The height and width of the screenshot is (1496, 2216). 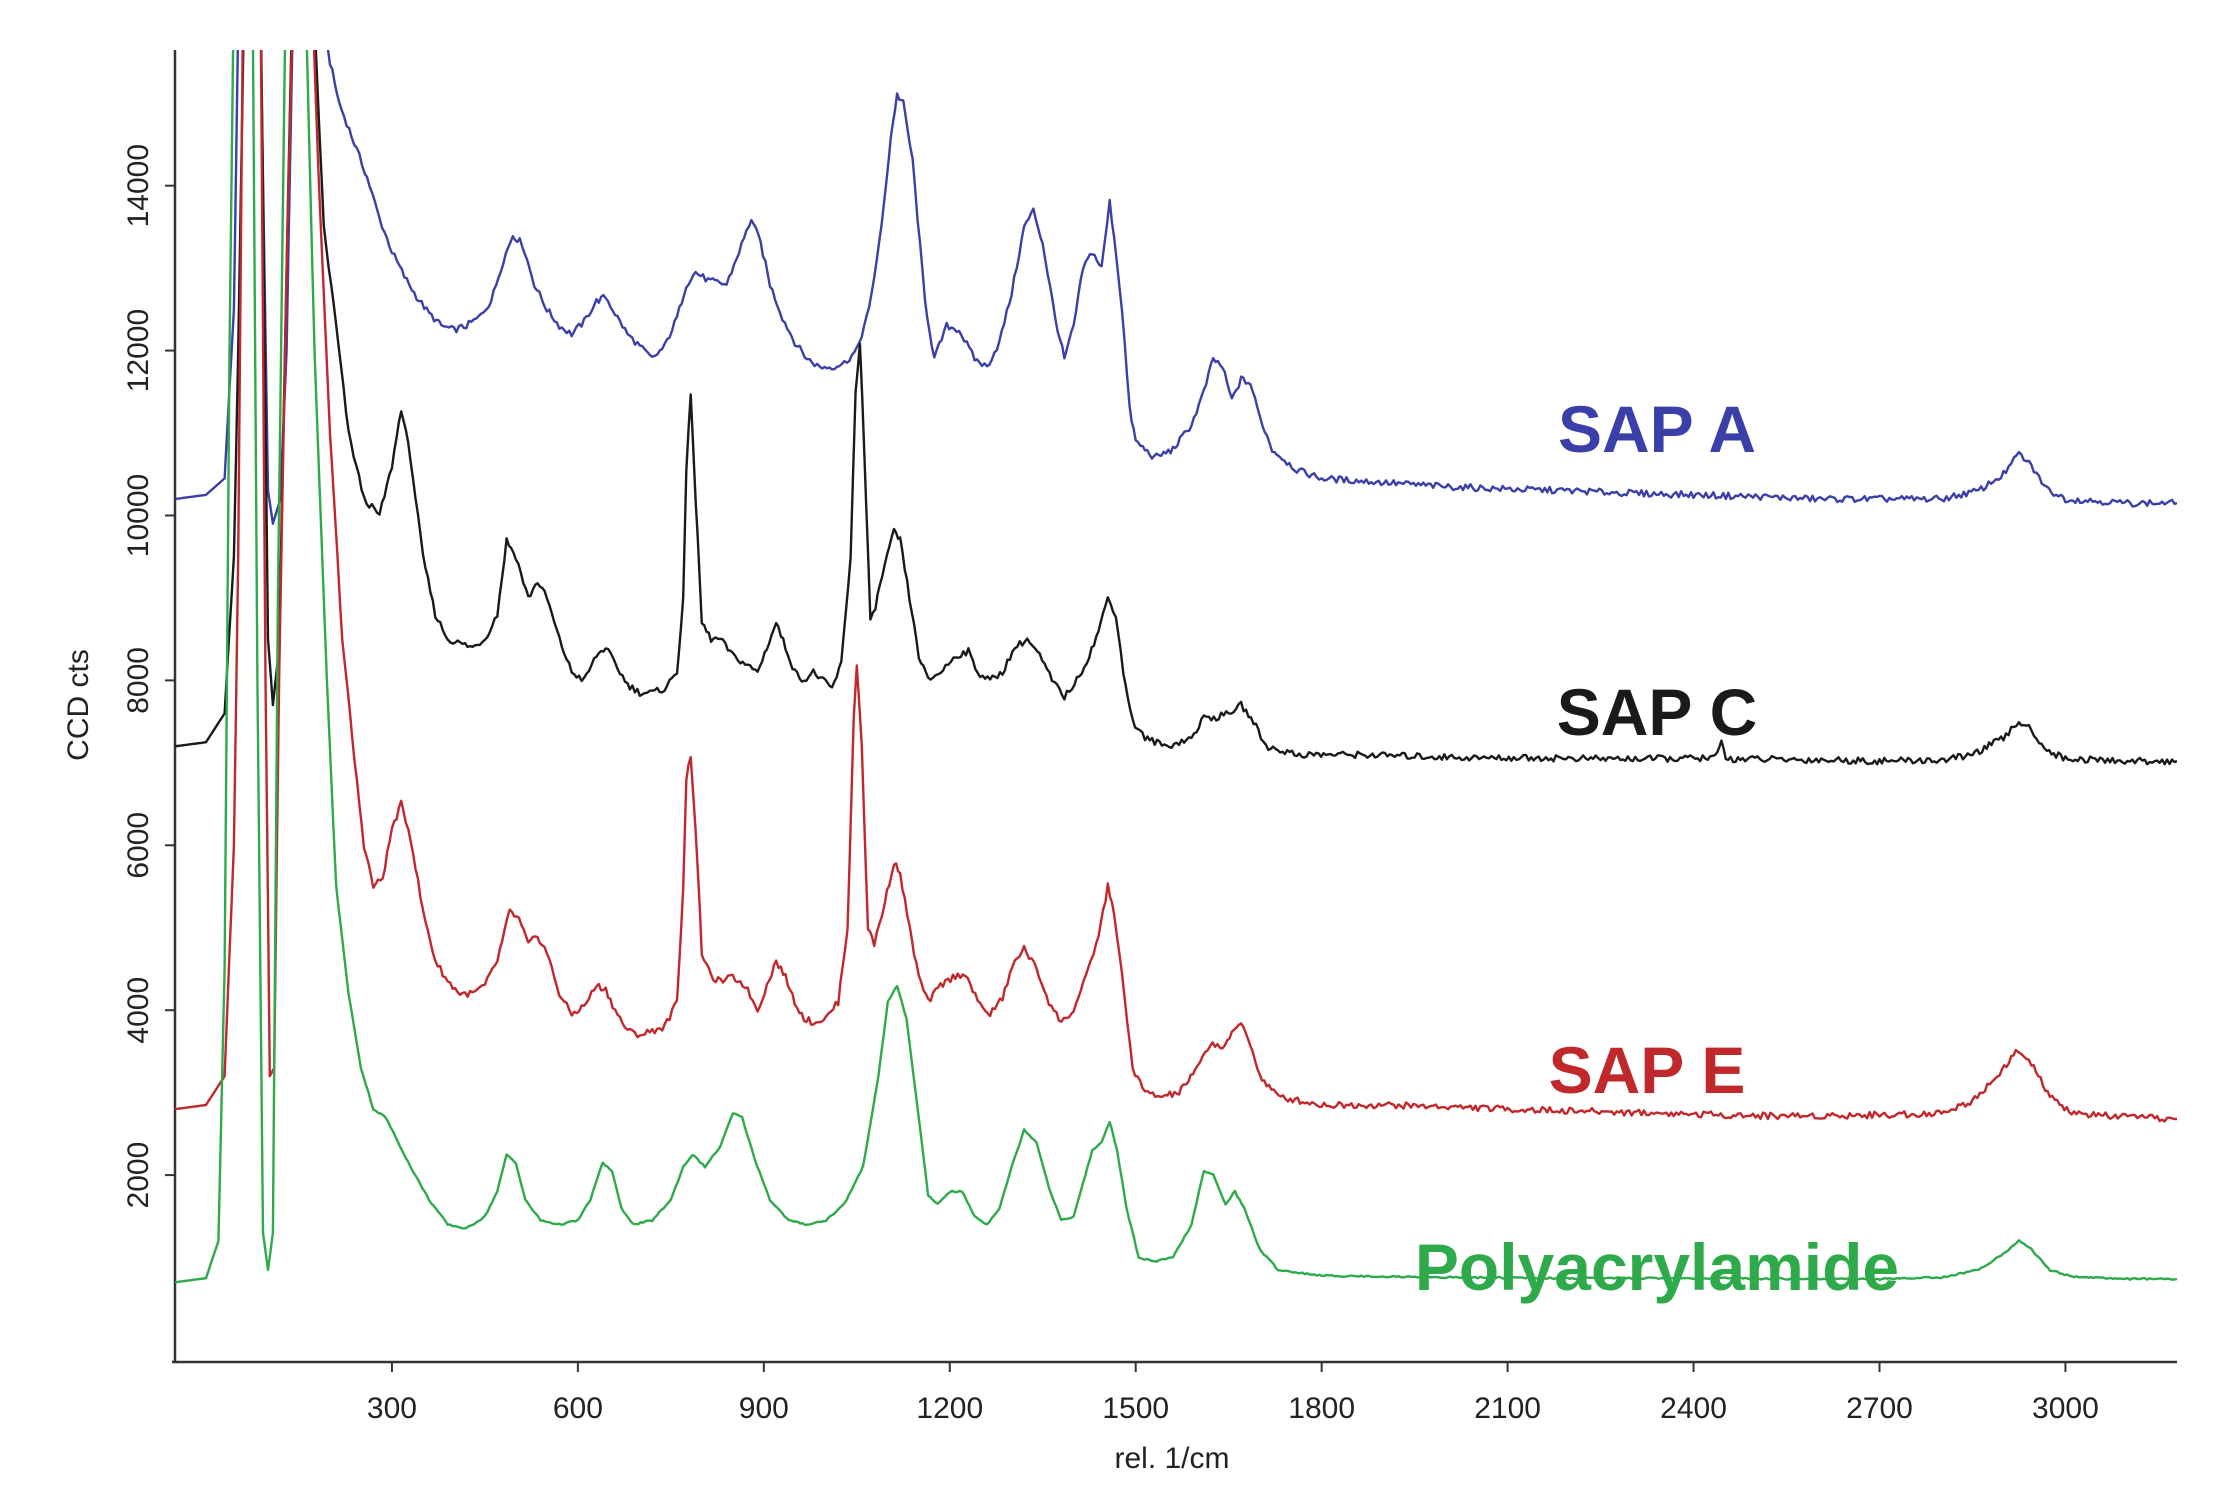 I want to click on x-tick-label: 600, so click(x=578, y=1408).